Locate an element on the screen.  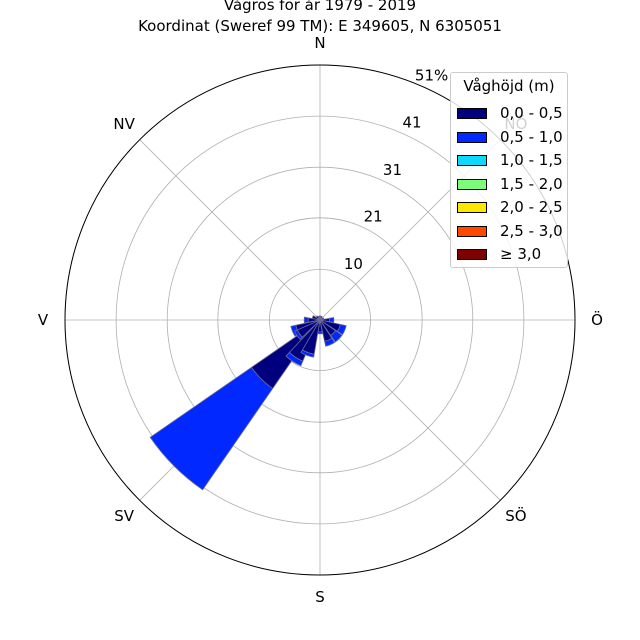
legend-entry: 2,0 - 2,5 is located at coordinates (512, 208).